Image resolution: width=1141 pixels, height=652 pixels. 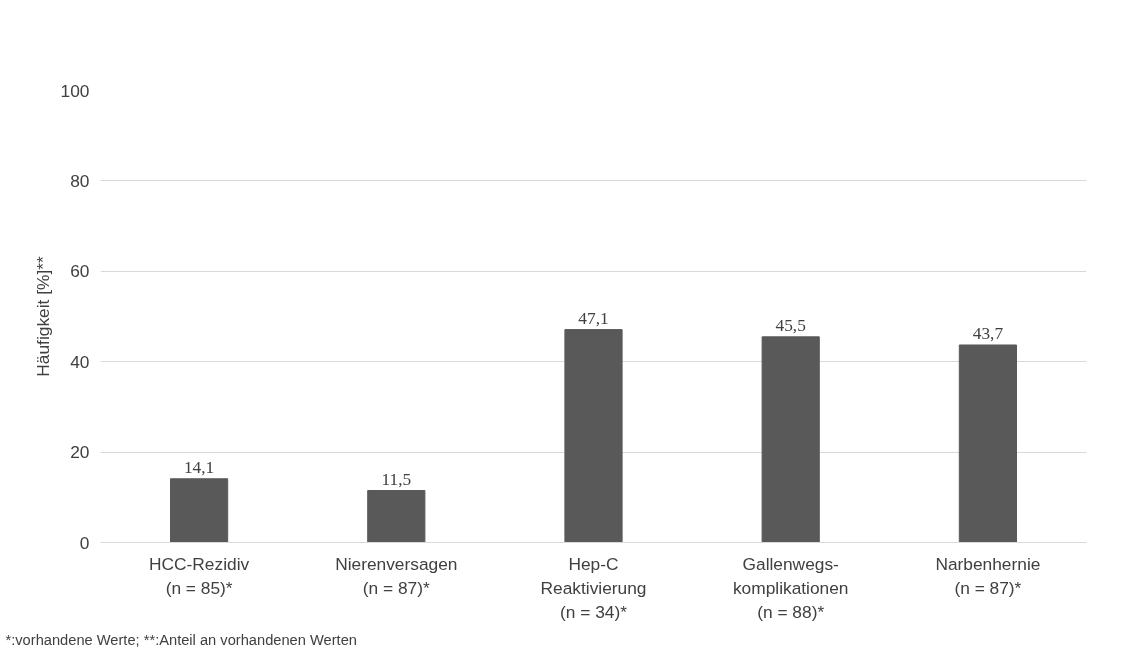 I want to click on x-tick-label: HCC-Rezidiv (n = 85)*, so click(x=199, y=575).